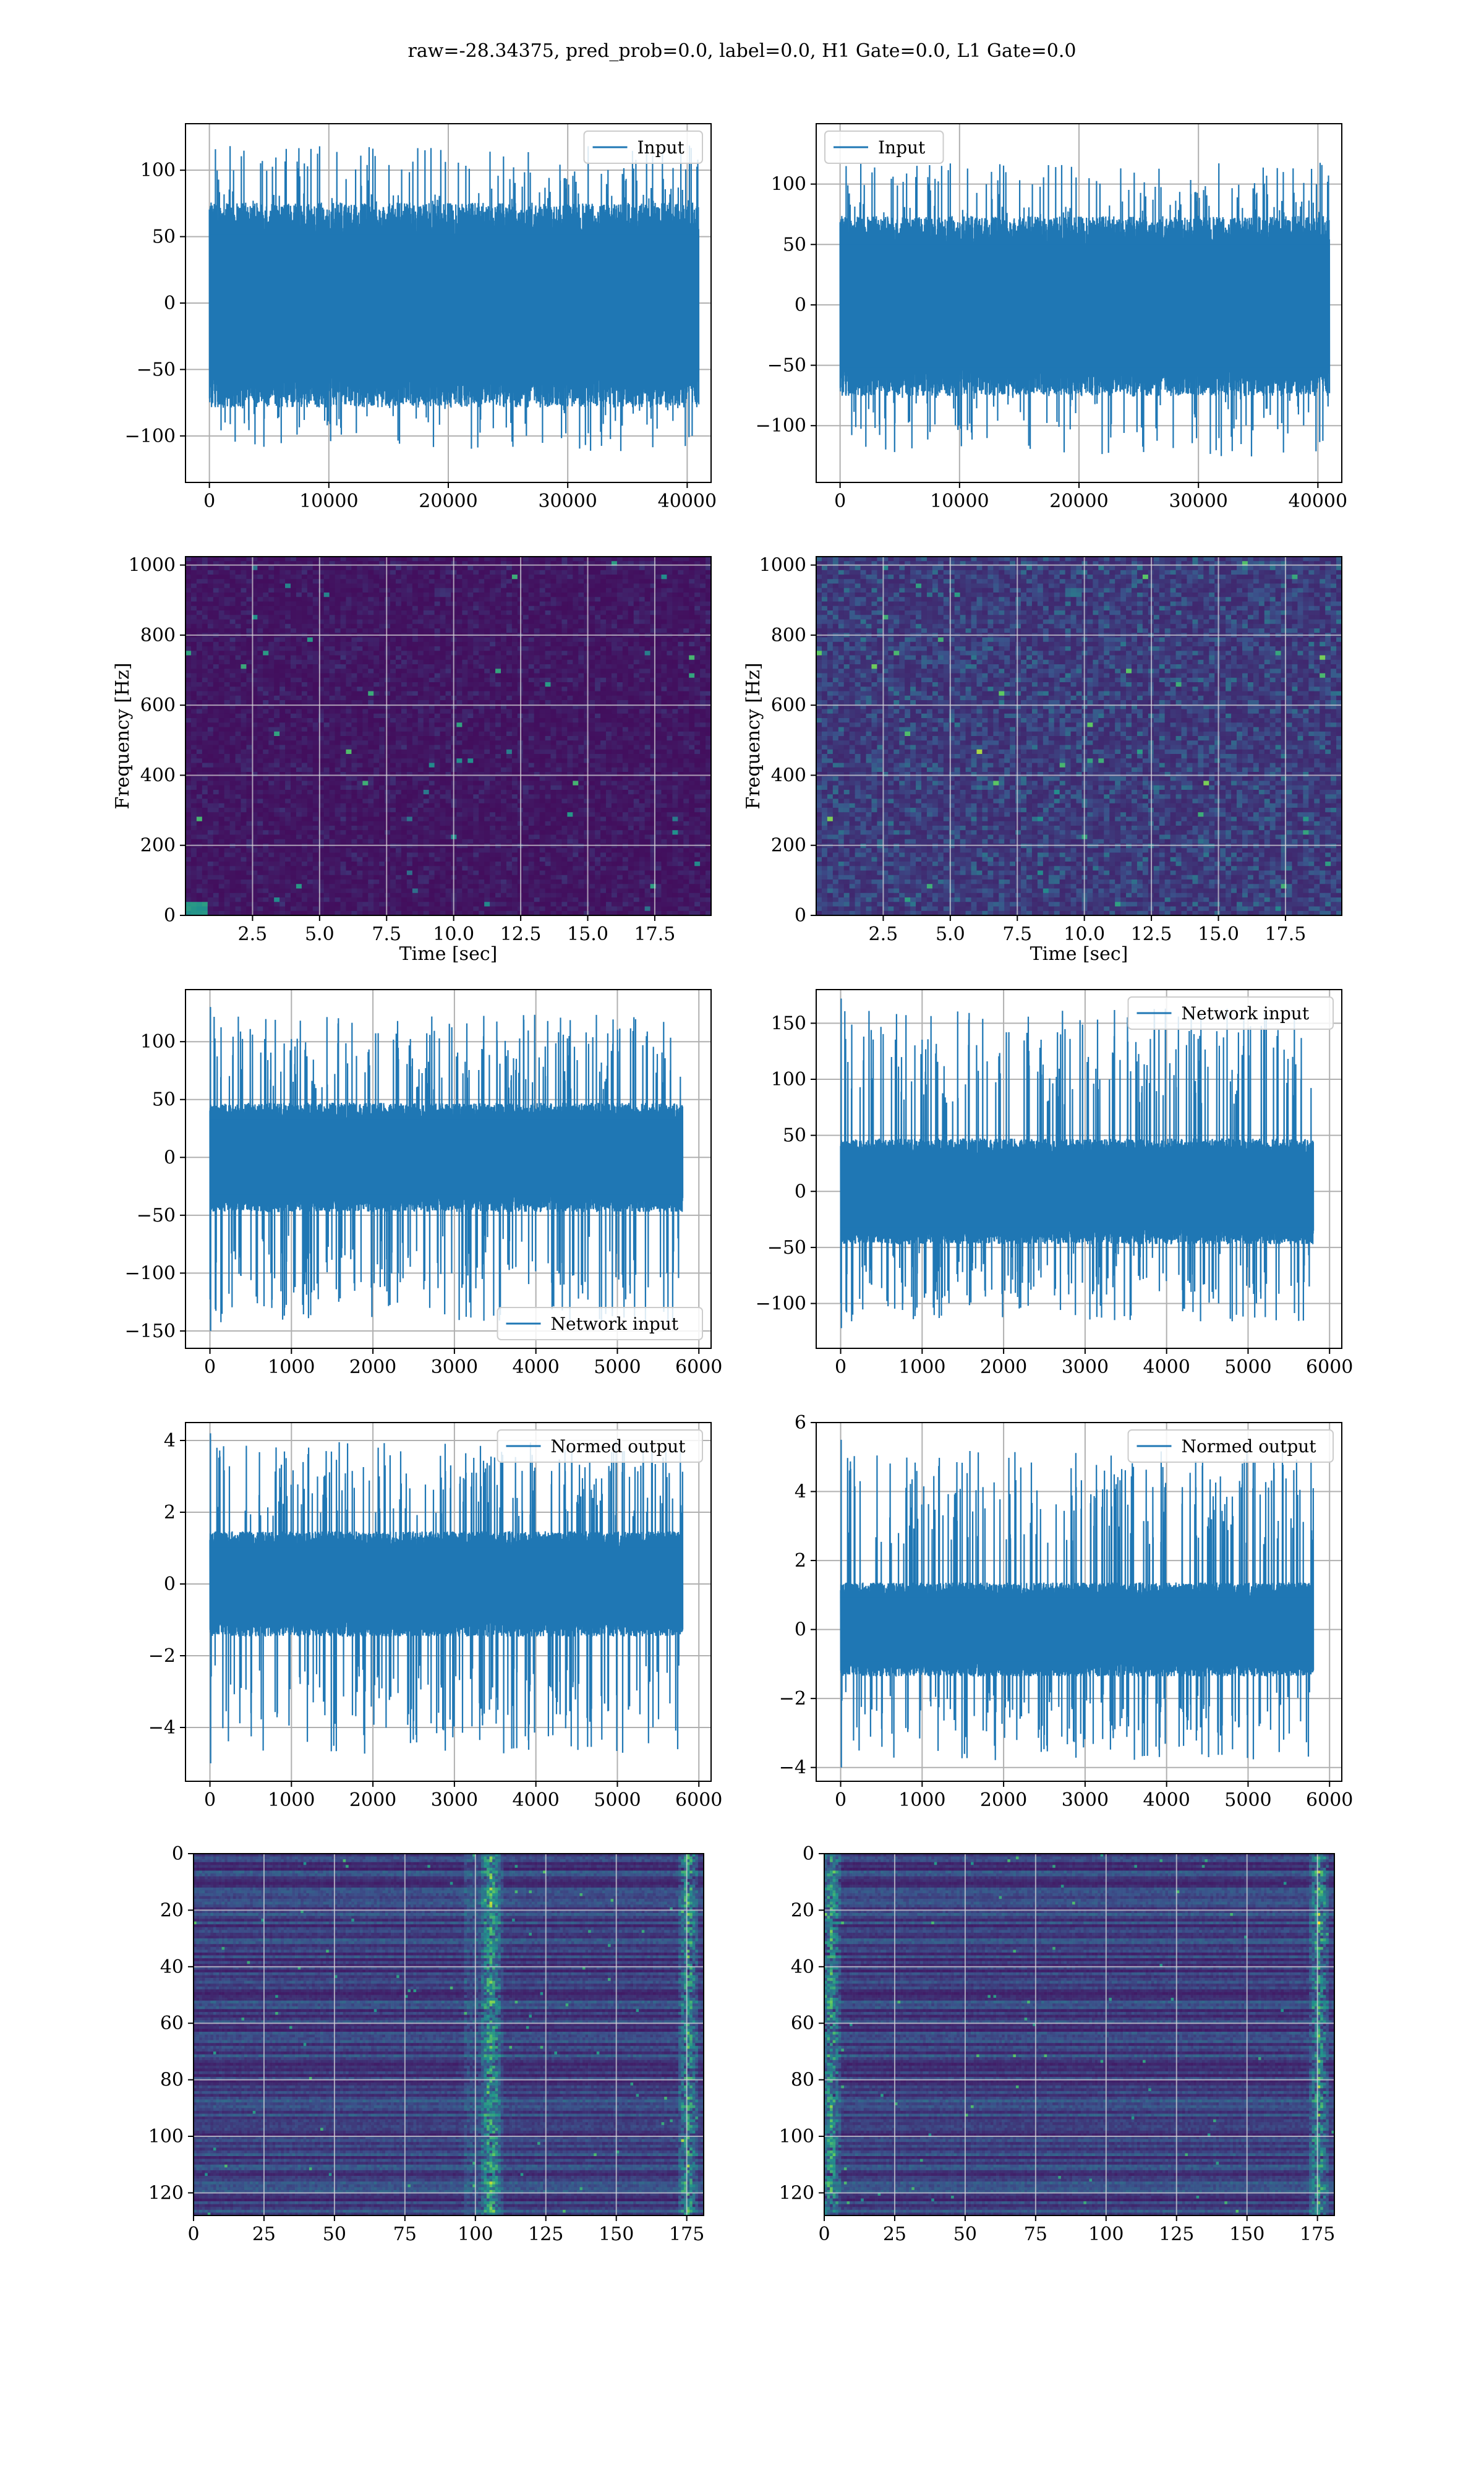 This screenshot has width=1484, height=2474. Describe the element at coordinates (1077, 1192) in the screenshot. I see `network-input-l1-series-band` at that location.